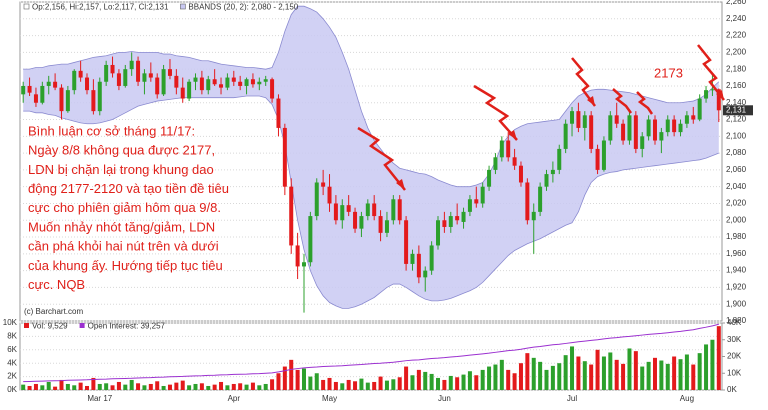  I want to click on legend-label: BBANDS (20, 2): 2,080 - 2,150, so click(243, 7).